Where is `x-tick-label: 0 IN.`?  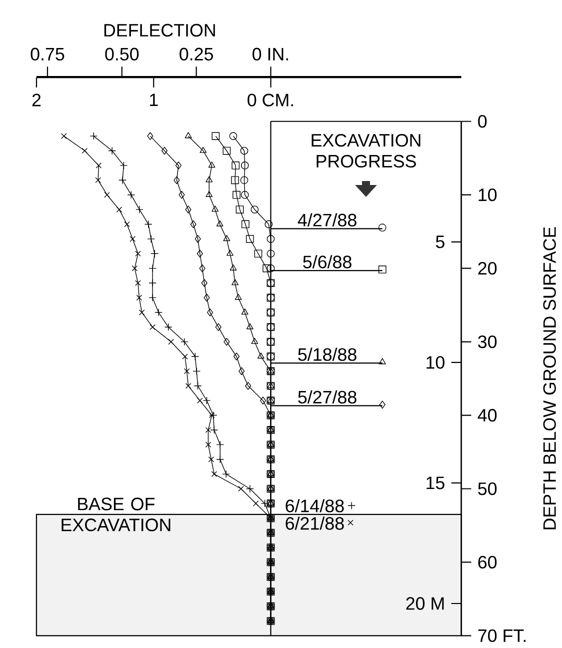
x-tick-label: 0 IN. is located at coordinates (270, 54).